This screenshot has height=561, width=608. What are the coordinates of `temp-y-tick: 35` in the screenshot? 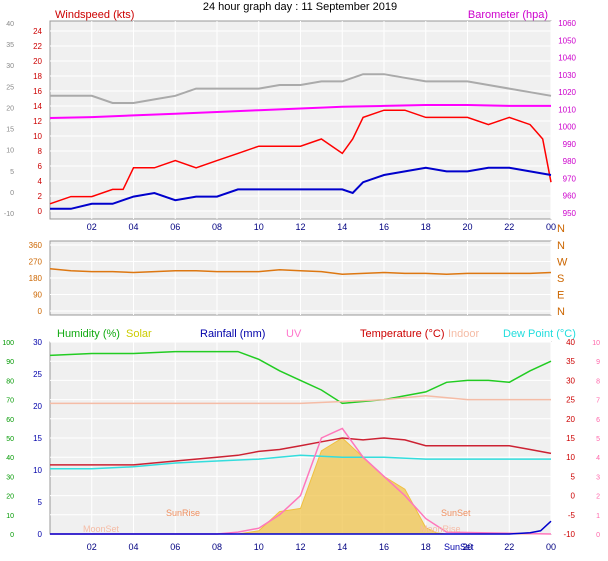 It's located at (570, 361).